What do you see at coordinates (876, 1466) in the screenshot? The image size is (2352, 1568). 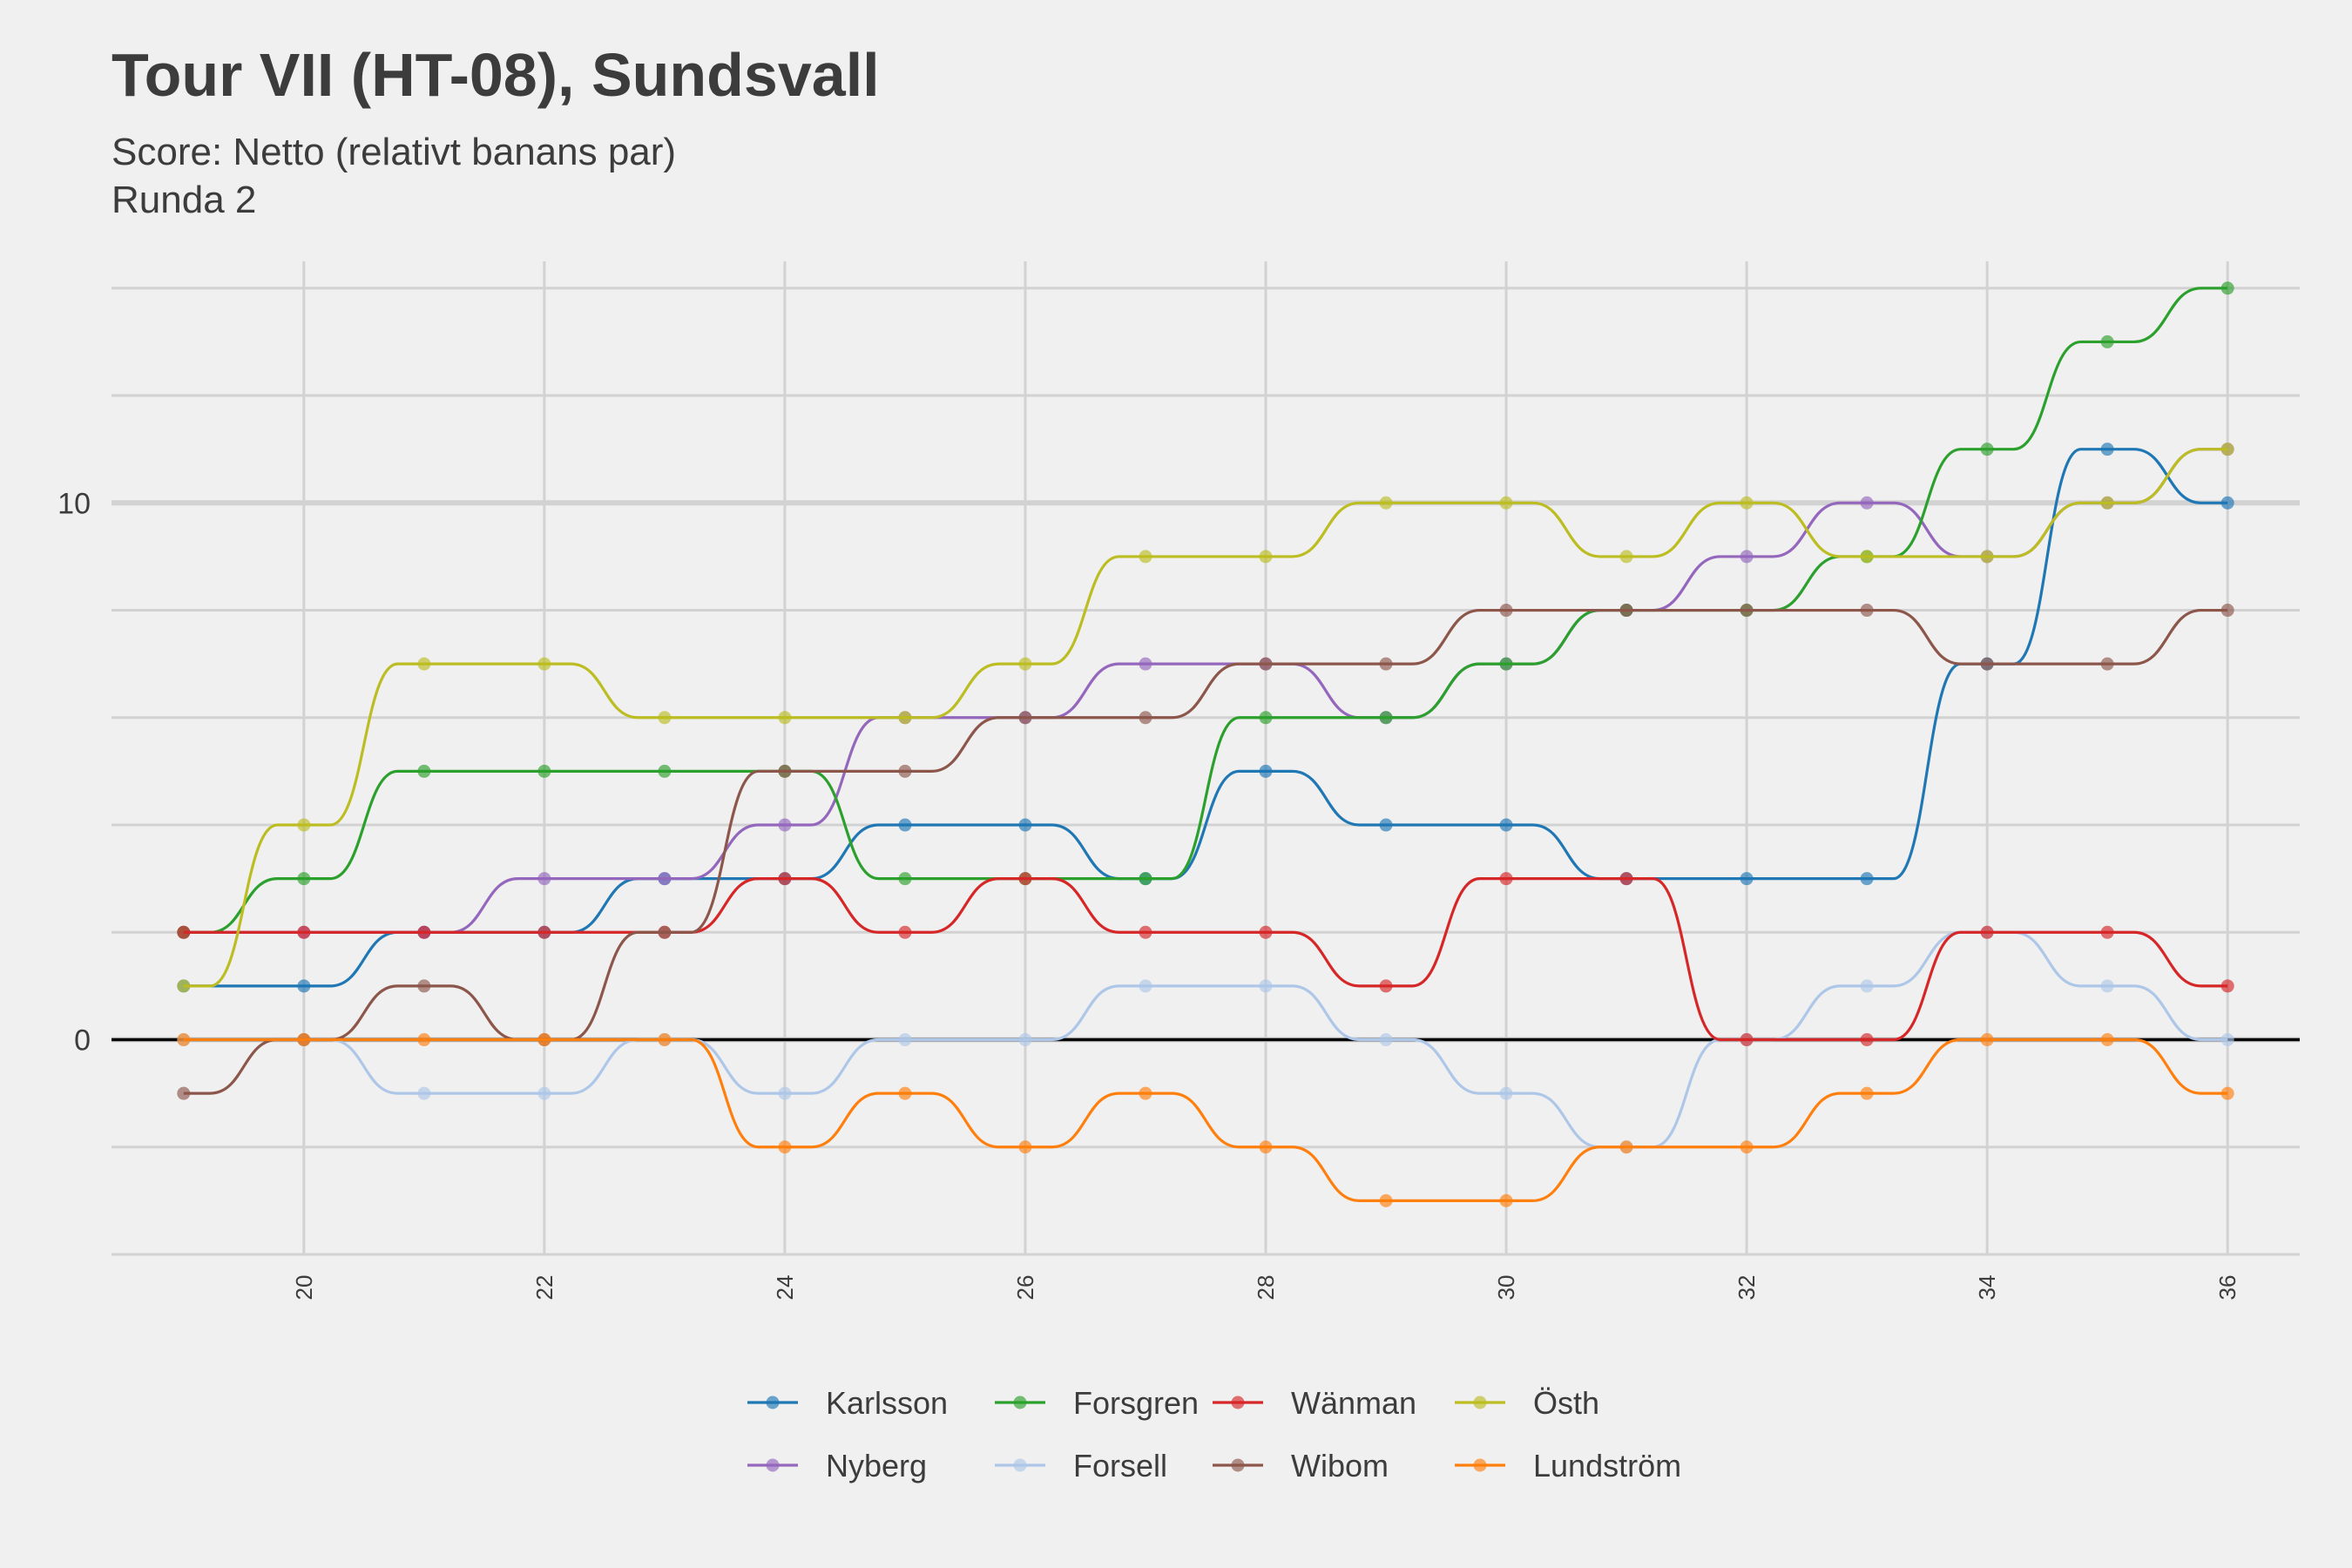 I see `legend-label: Nyberg` at bounding box center [876, 1466].